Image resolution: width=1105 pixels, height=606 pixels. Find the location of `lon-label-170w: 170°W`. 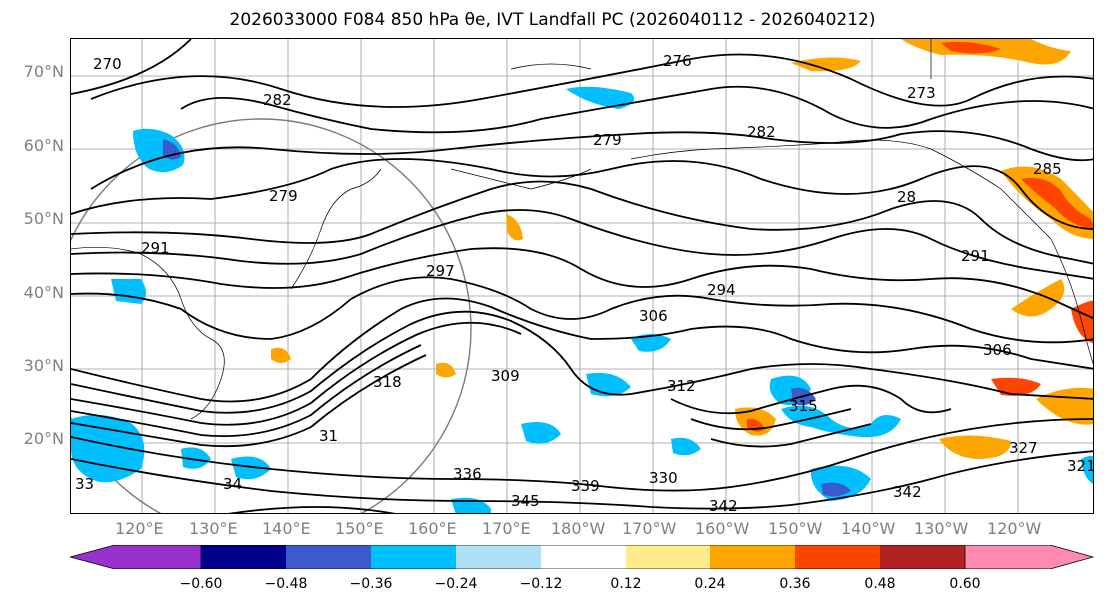

lon-label-170w: 170°W is located at coordinates (649, 528).